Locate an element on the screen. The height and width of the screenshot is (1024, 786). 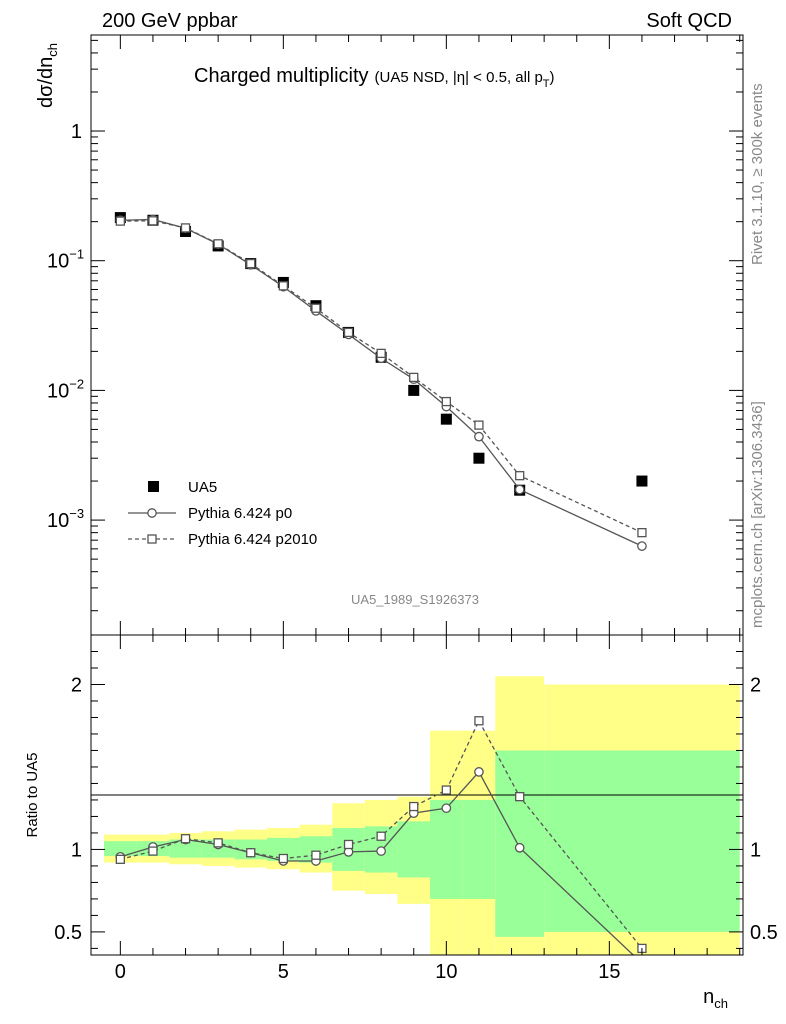
legend-label-p2010: Pythia 6.424 p2010 is located at coordinates (252, 539).